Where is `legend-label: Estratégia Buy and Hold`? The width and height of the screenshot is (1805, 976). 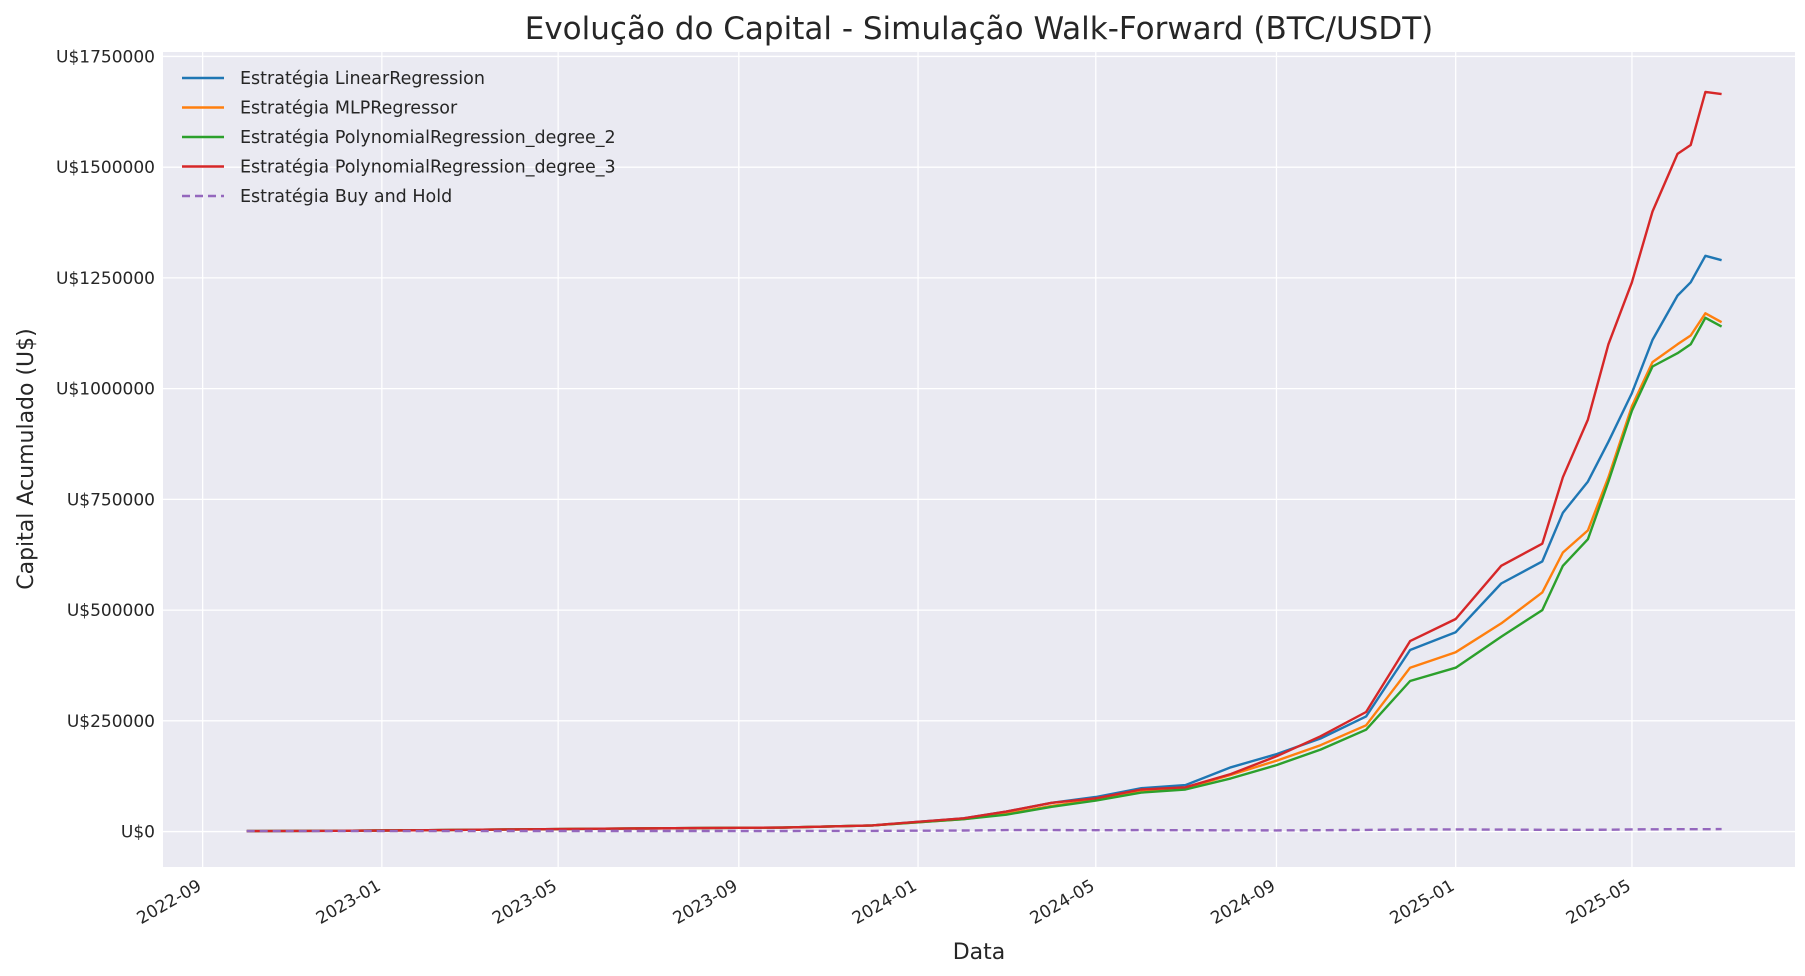
legend-label: Estratégia Buy and Hold is located at coordinates (346, 197).